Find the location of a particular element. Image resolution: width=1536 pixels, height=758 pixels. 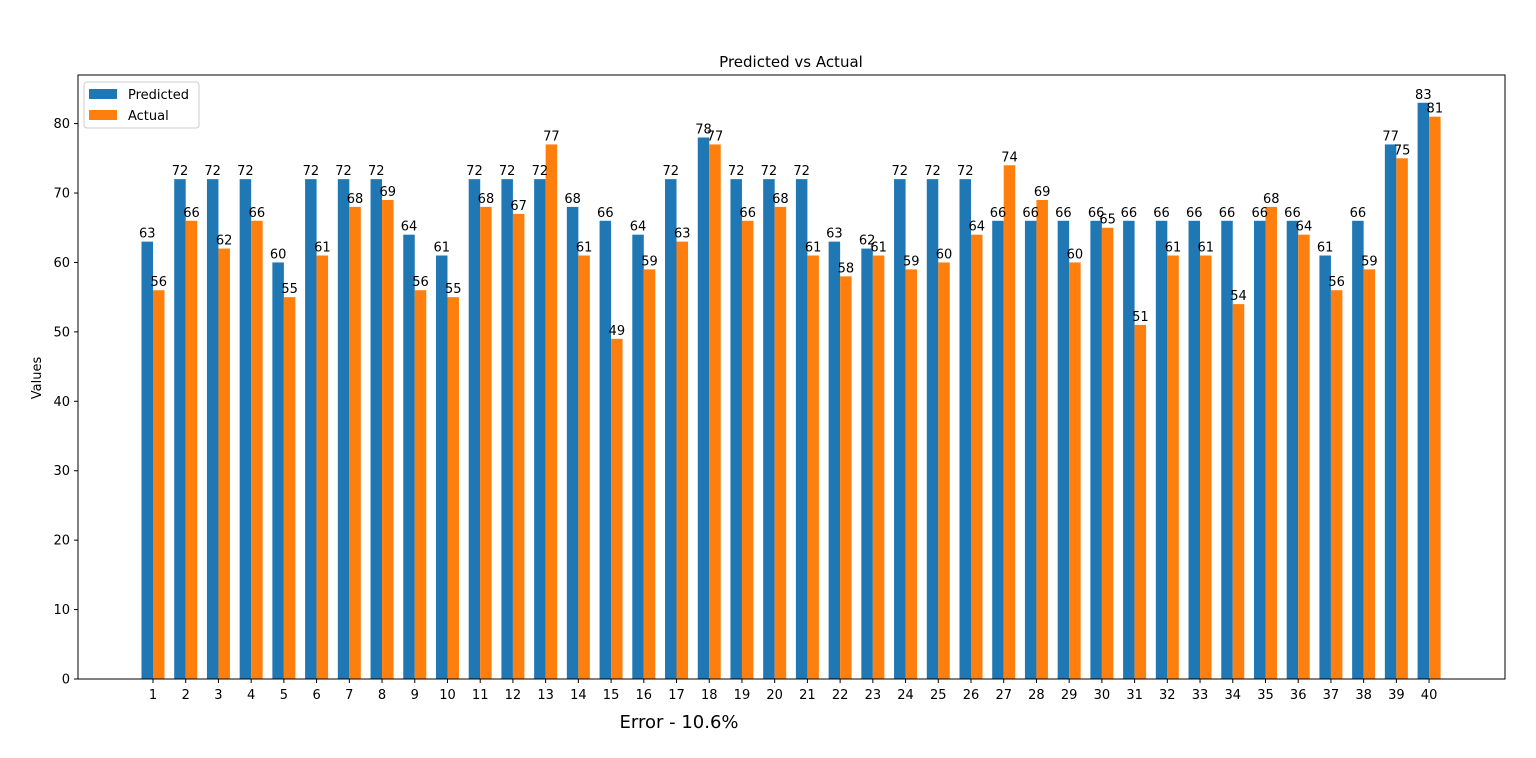

x-tick-label-33: 33 is located at coordinates (1200, 695).